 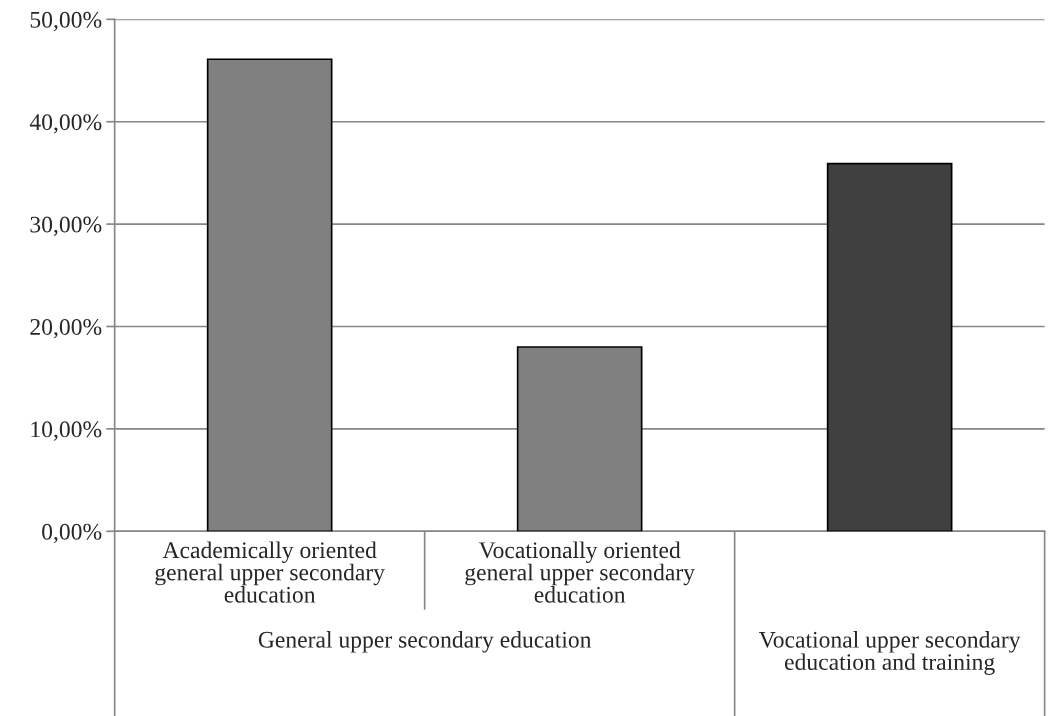 I want to click on text: Vocational upper secondary education and training, so click(x=889, y=653).